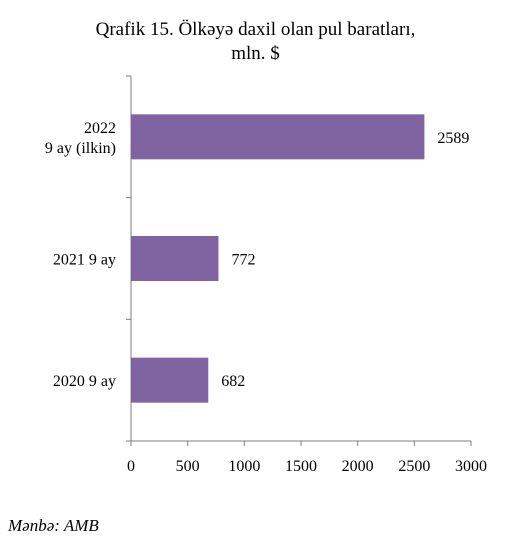  Describe the element at coordinates (358, 466) in the screenshot. I see `x-tick-label: 2000` at that location.